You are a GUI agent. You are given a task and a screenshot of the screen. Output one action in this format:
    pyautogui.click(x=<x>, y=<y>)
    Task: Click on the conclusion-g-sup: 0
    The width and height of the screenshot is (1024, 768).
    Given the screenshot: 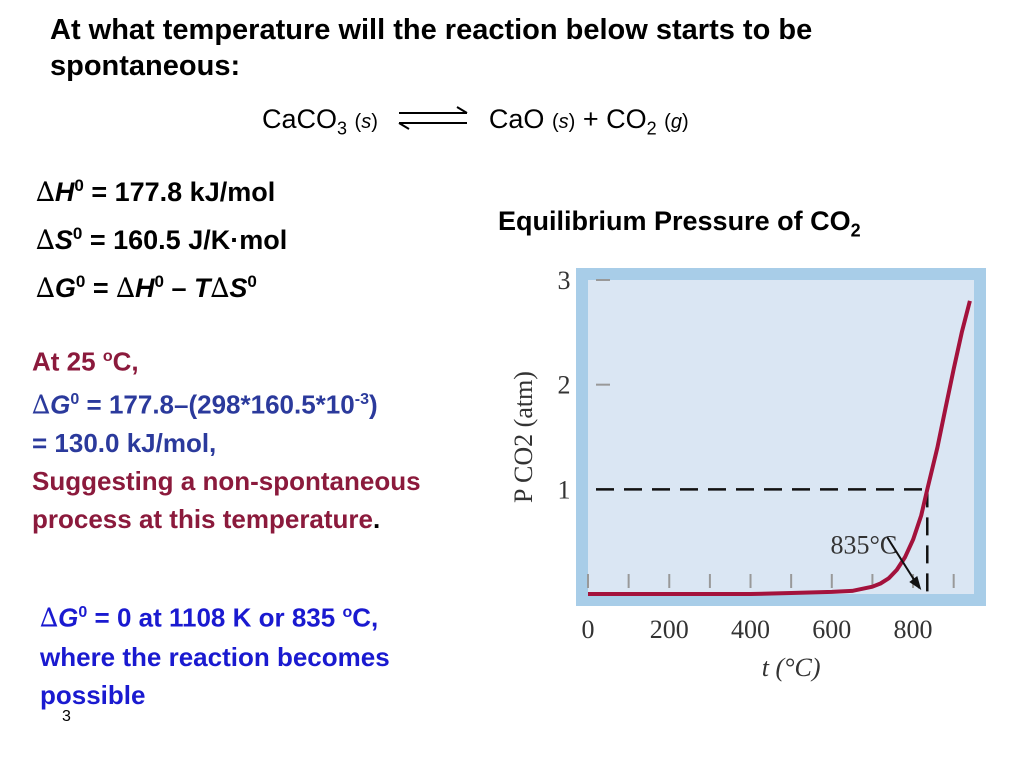 What is the action you would take?
    pyautogui.click(x=83, y=612)
    